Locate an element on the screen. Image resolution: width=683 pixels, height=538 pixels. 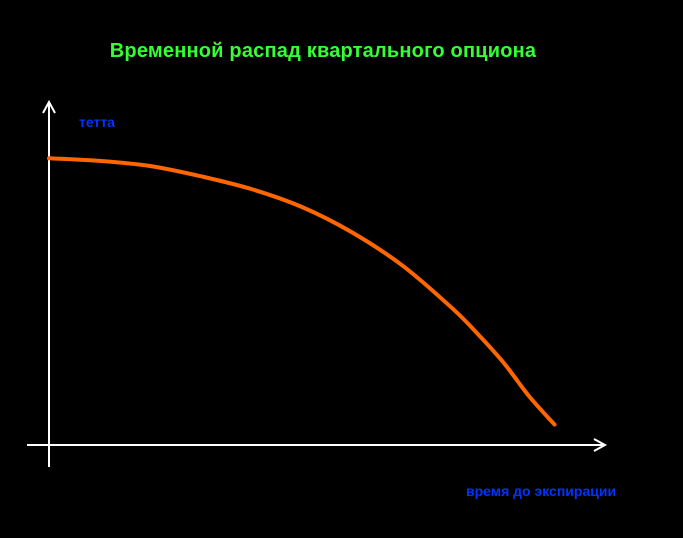
y-axis-label: тетта is located at coordinates (97, 122).